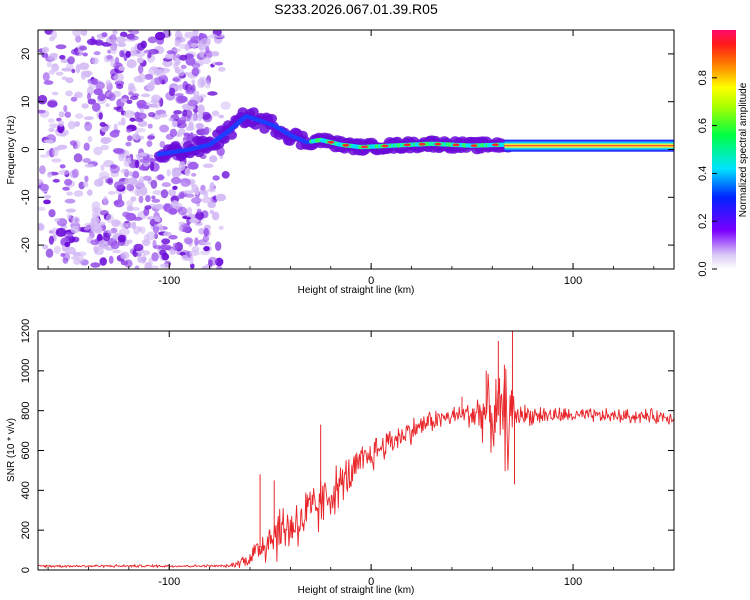  I want to click on colorbar-tick-label: 0.2, so click(703, 221).